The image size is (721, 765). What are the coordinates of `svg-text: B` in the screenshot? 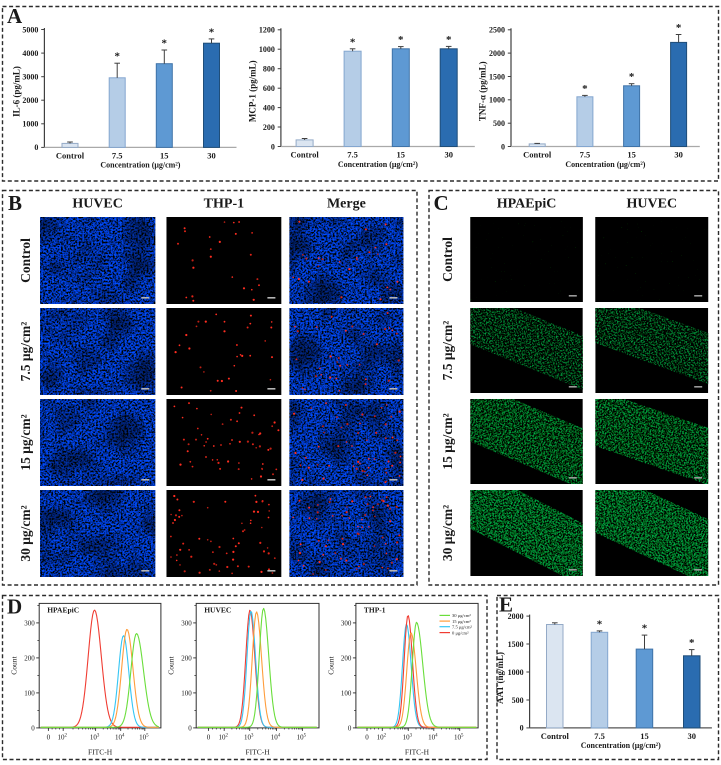 It's located at (15, 203).